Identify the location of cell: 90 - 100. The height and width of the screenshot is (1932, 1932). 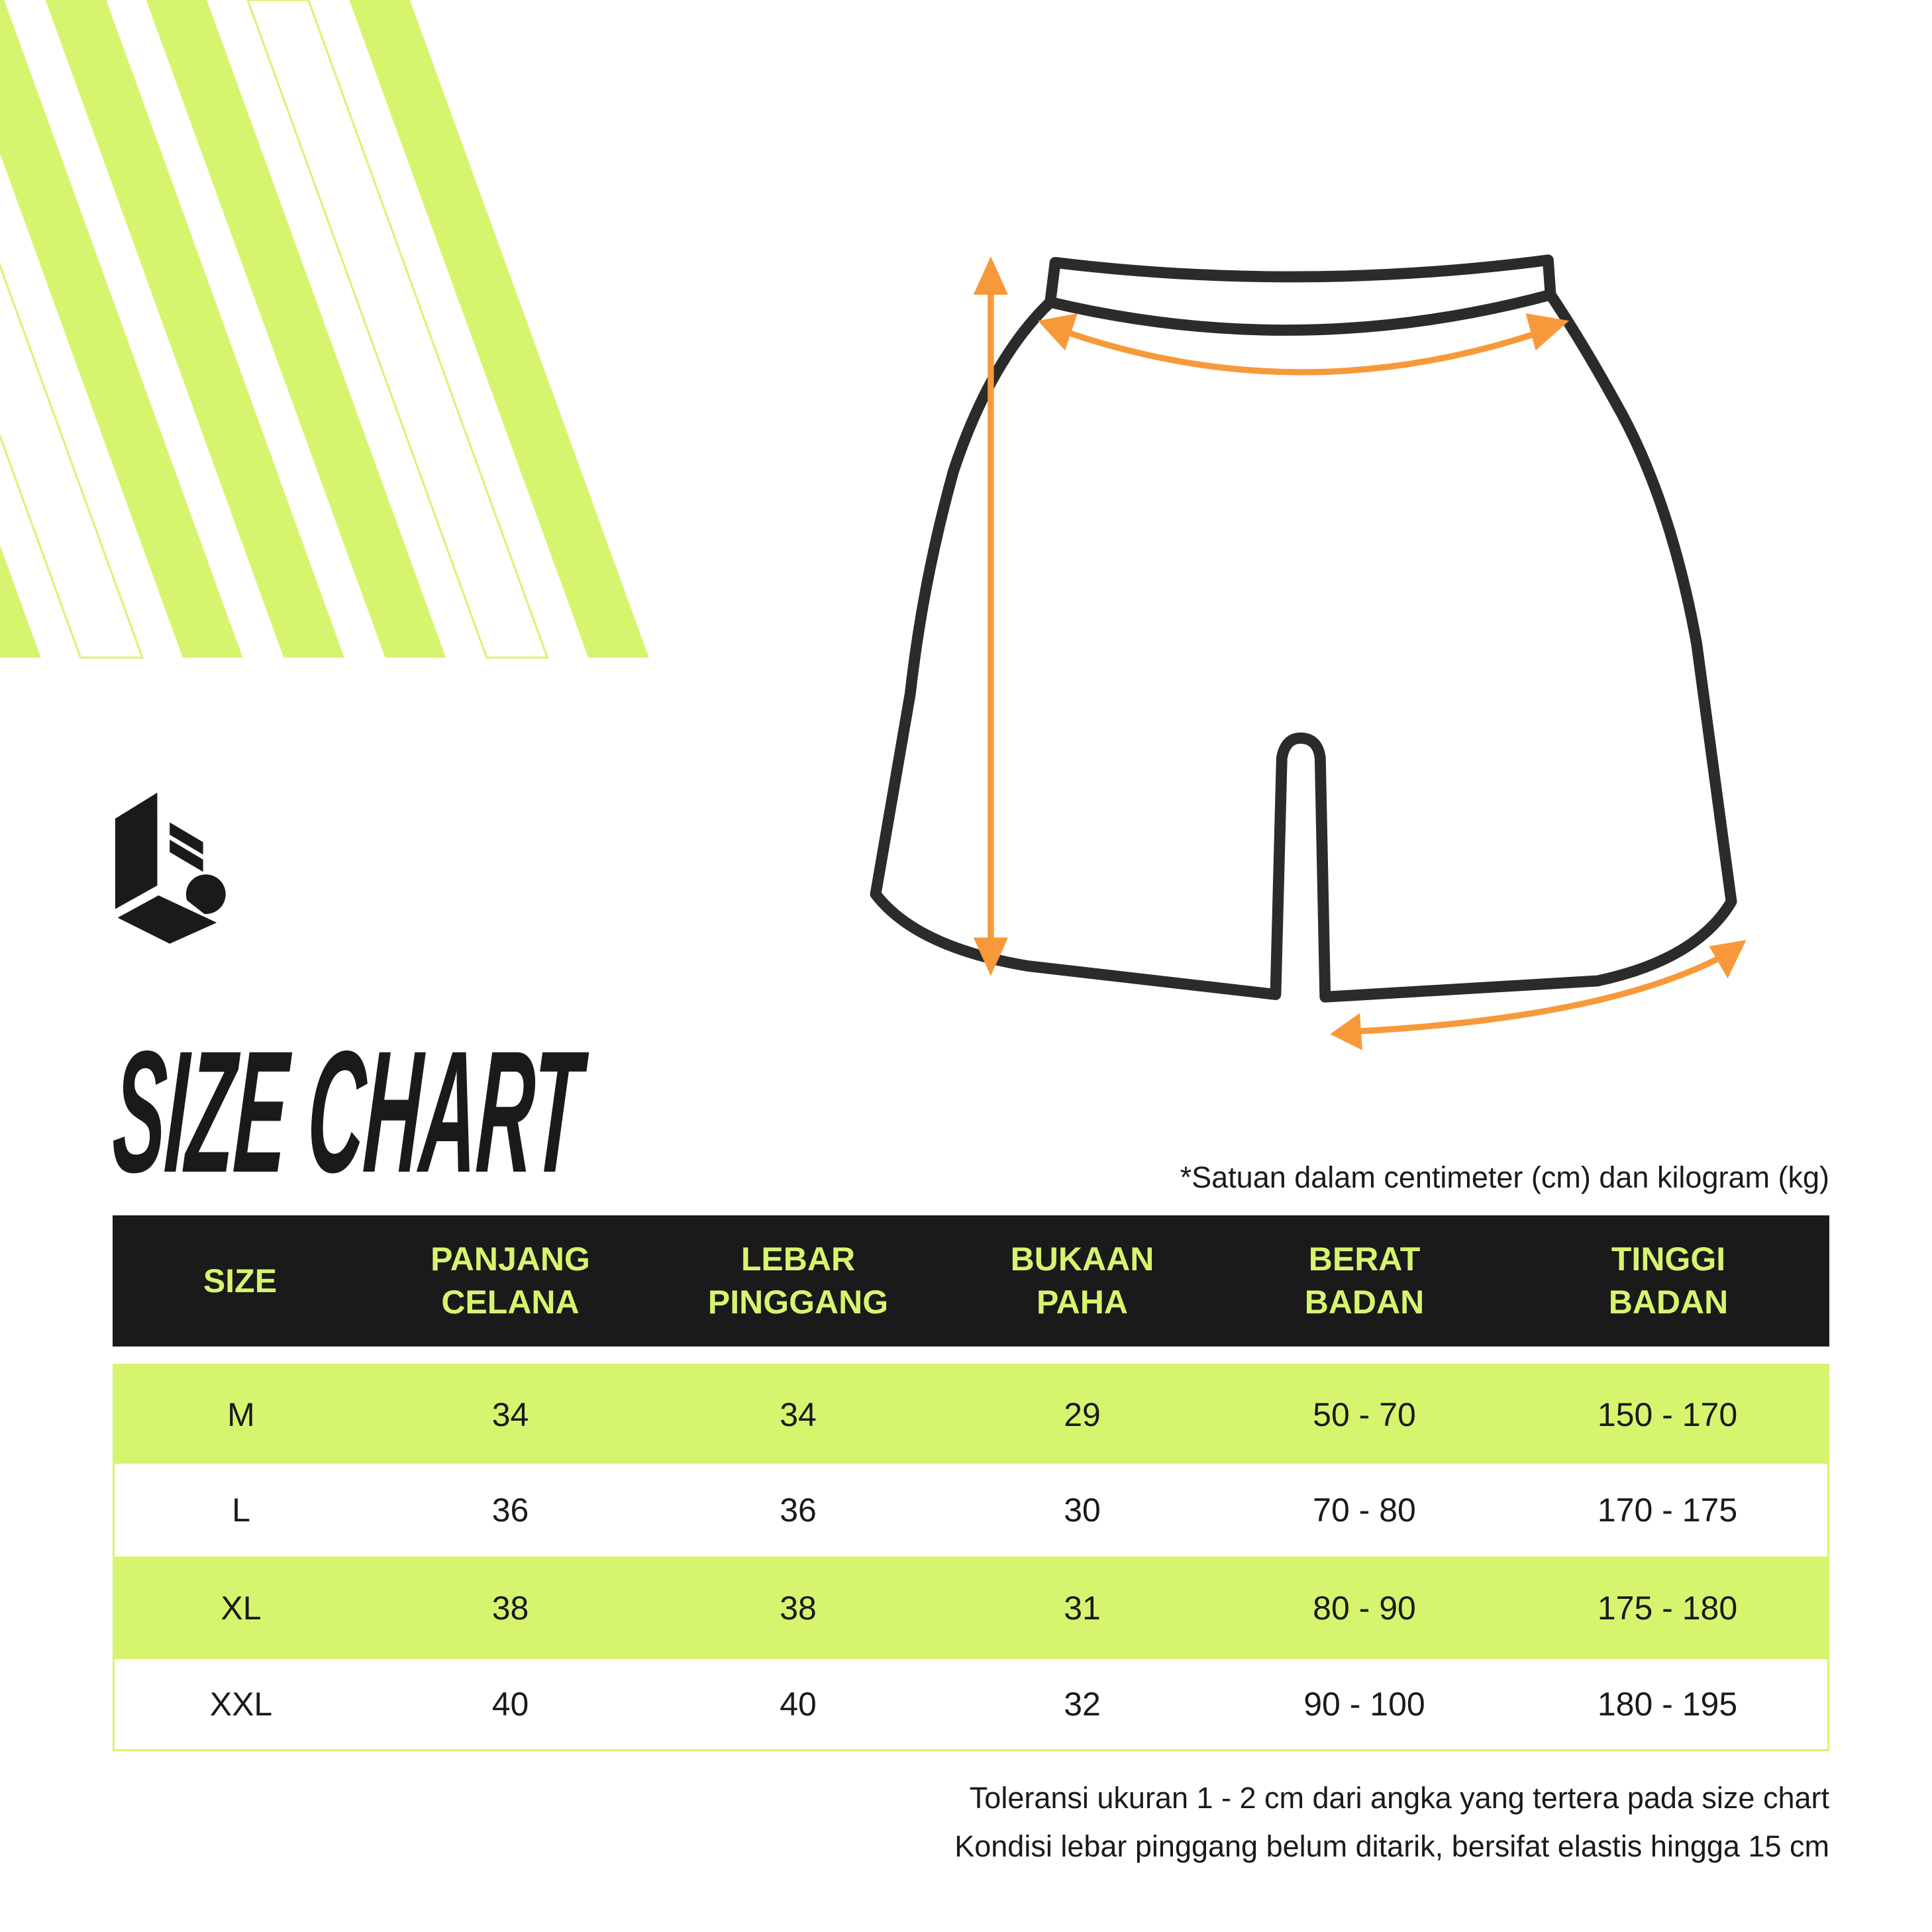
(1364, 1704).